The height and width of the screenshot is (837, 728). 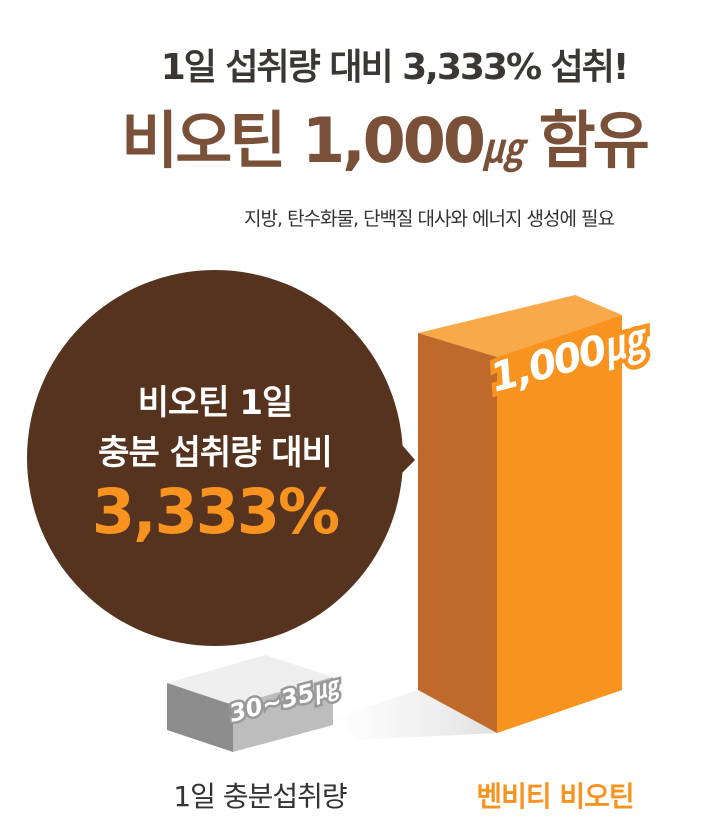 I want to click on bar-1-top, so click(x=250, y=680).